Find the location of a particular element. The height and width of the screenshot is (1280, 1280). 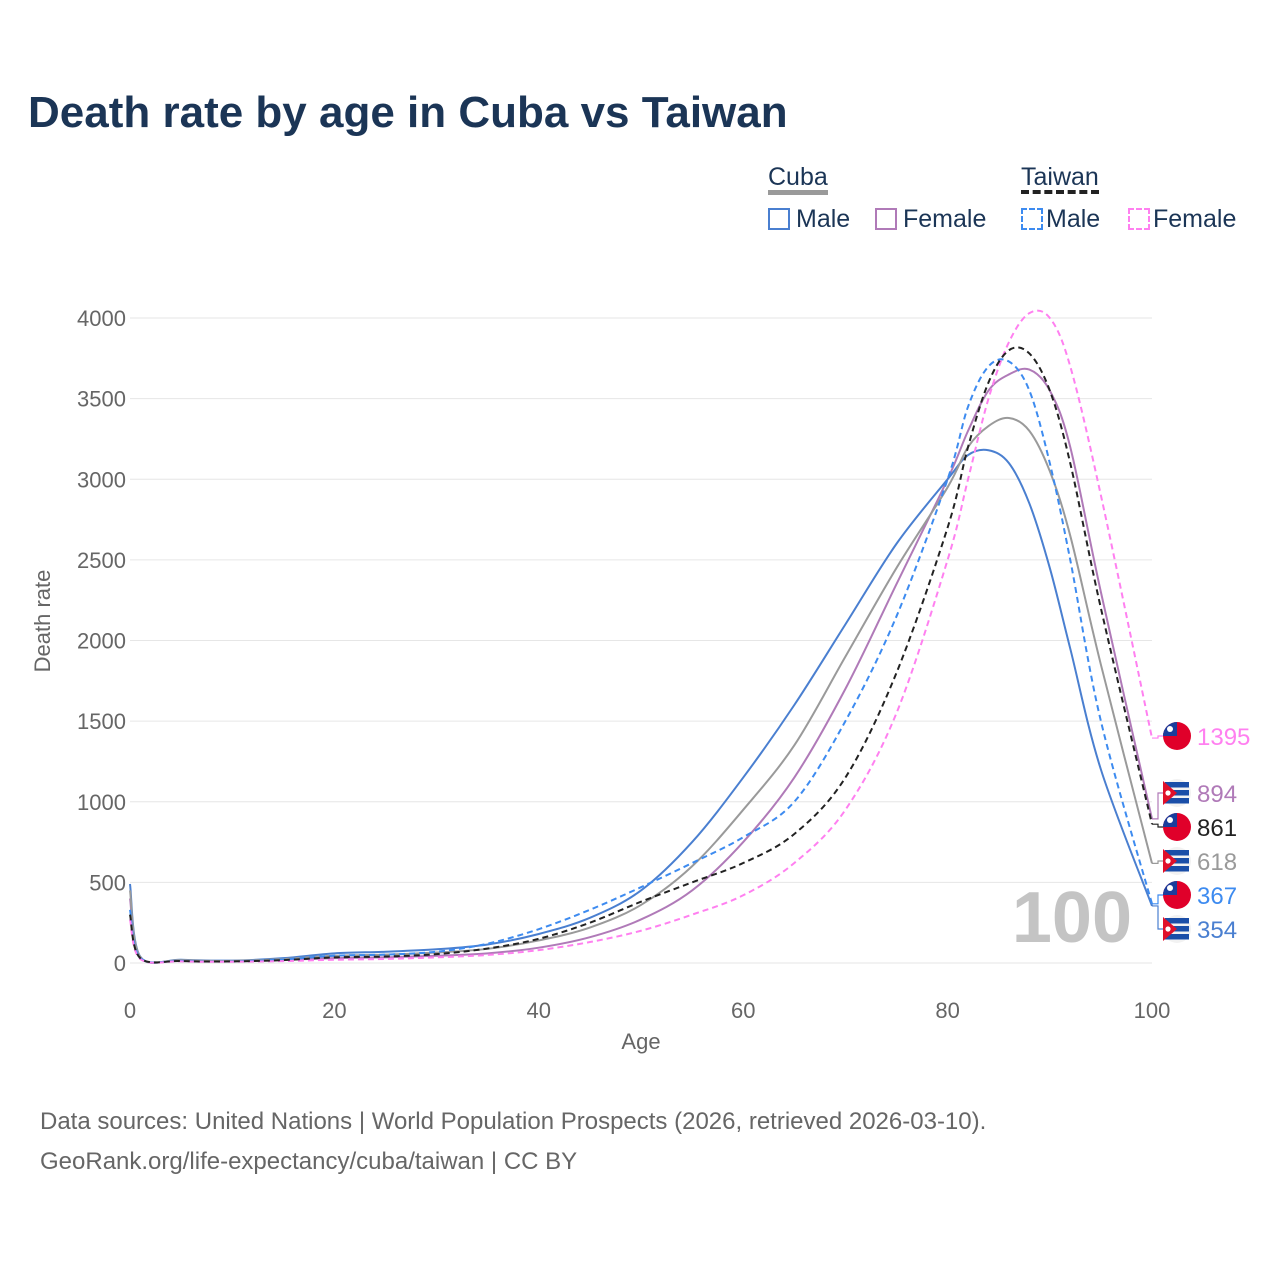

legend-cuba-female: Female is located at coordinates (930, 219).